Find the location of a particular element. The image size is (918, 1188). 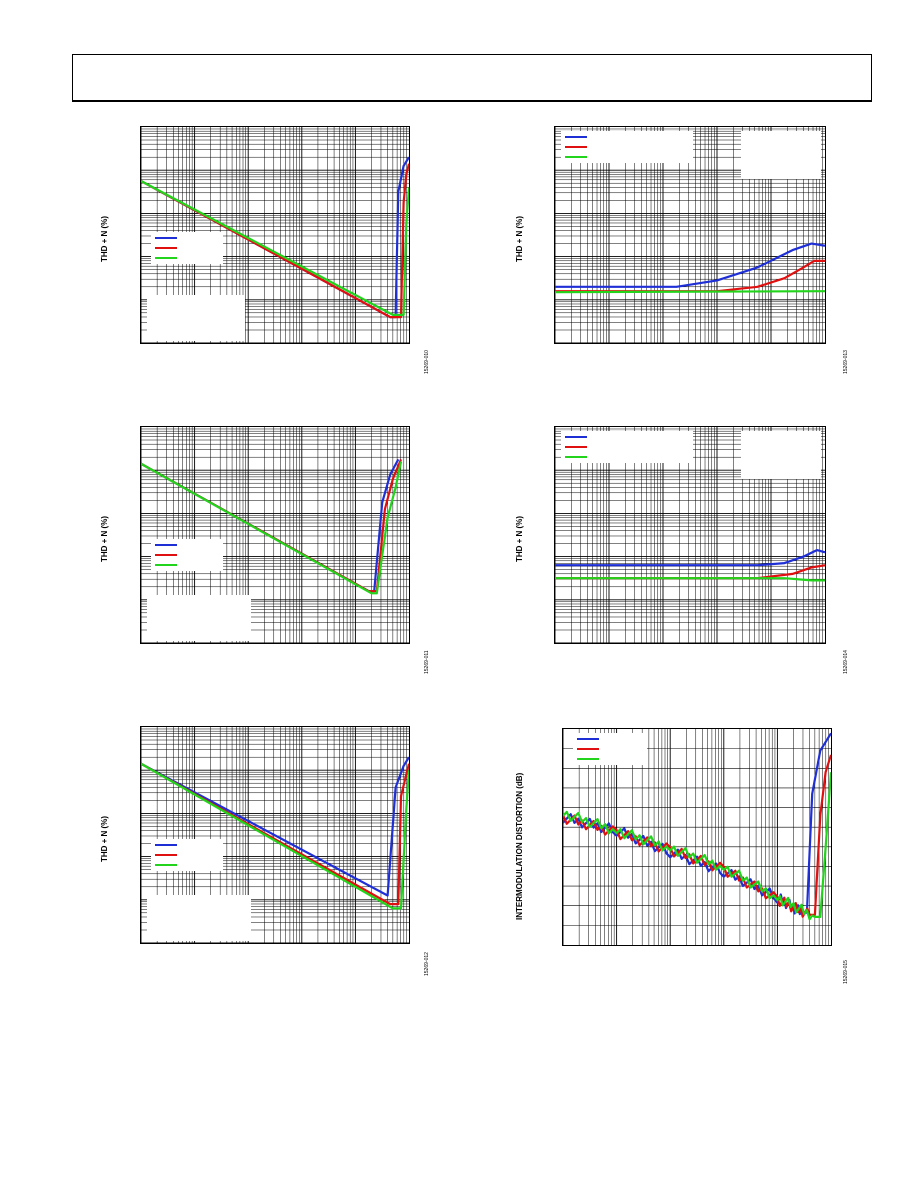

figure-id: 15269-013 is located at coordinates (846, 362).